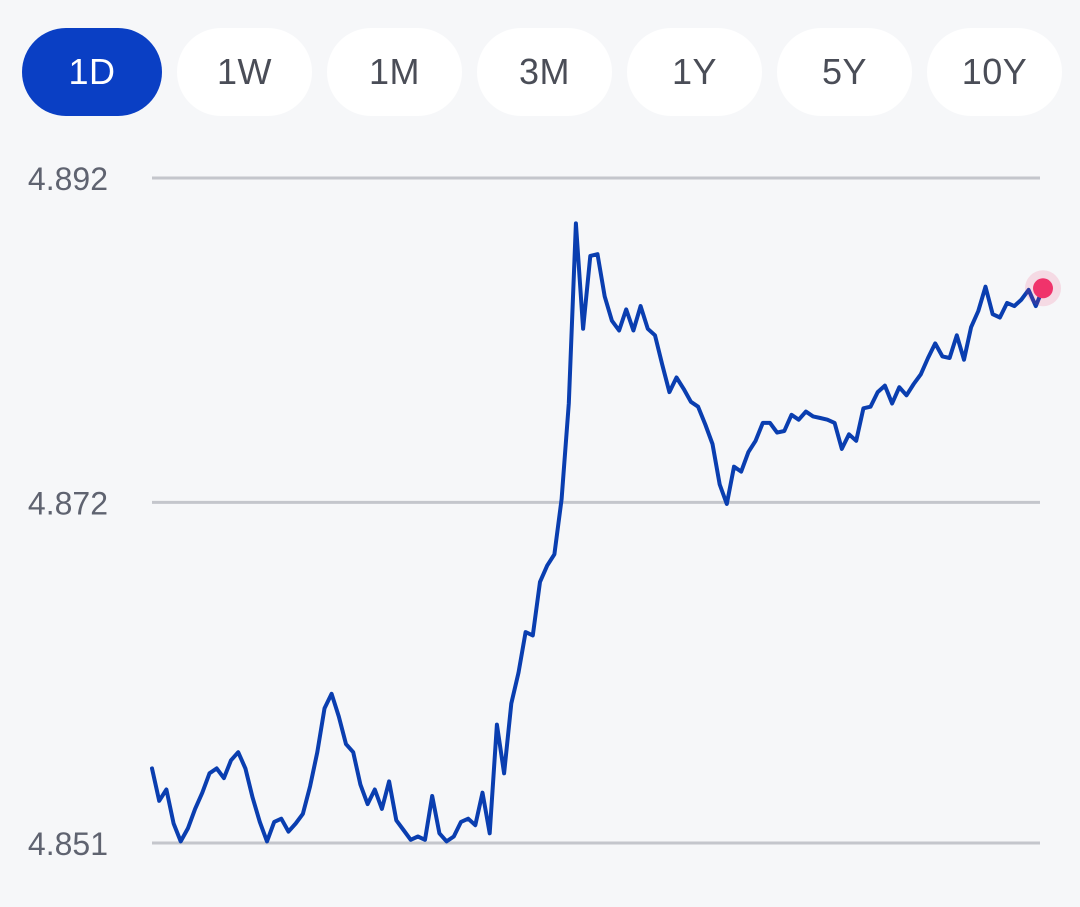  What do you see at coordinates (394, 72) in the screenshot?
I see `tab-1m: 1M` at bounding box center [394, 72].